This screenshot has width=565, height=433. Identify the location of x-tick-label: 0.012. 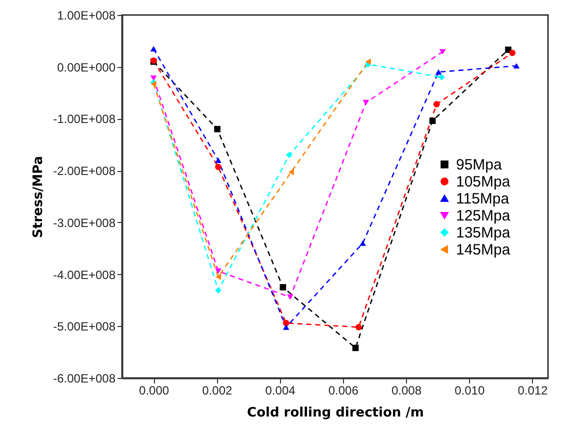
(533, 391).